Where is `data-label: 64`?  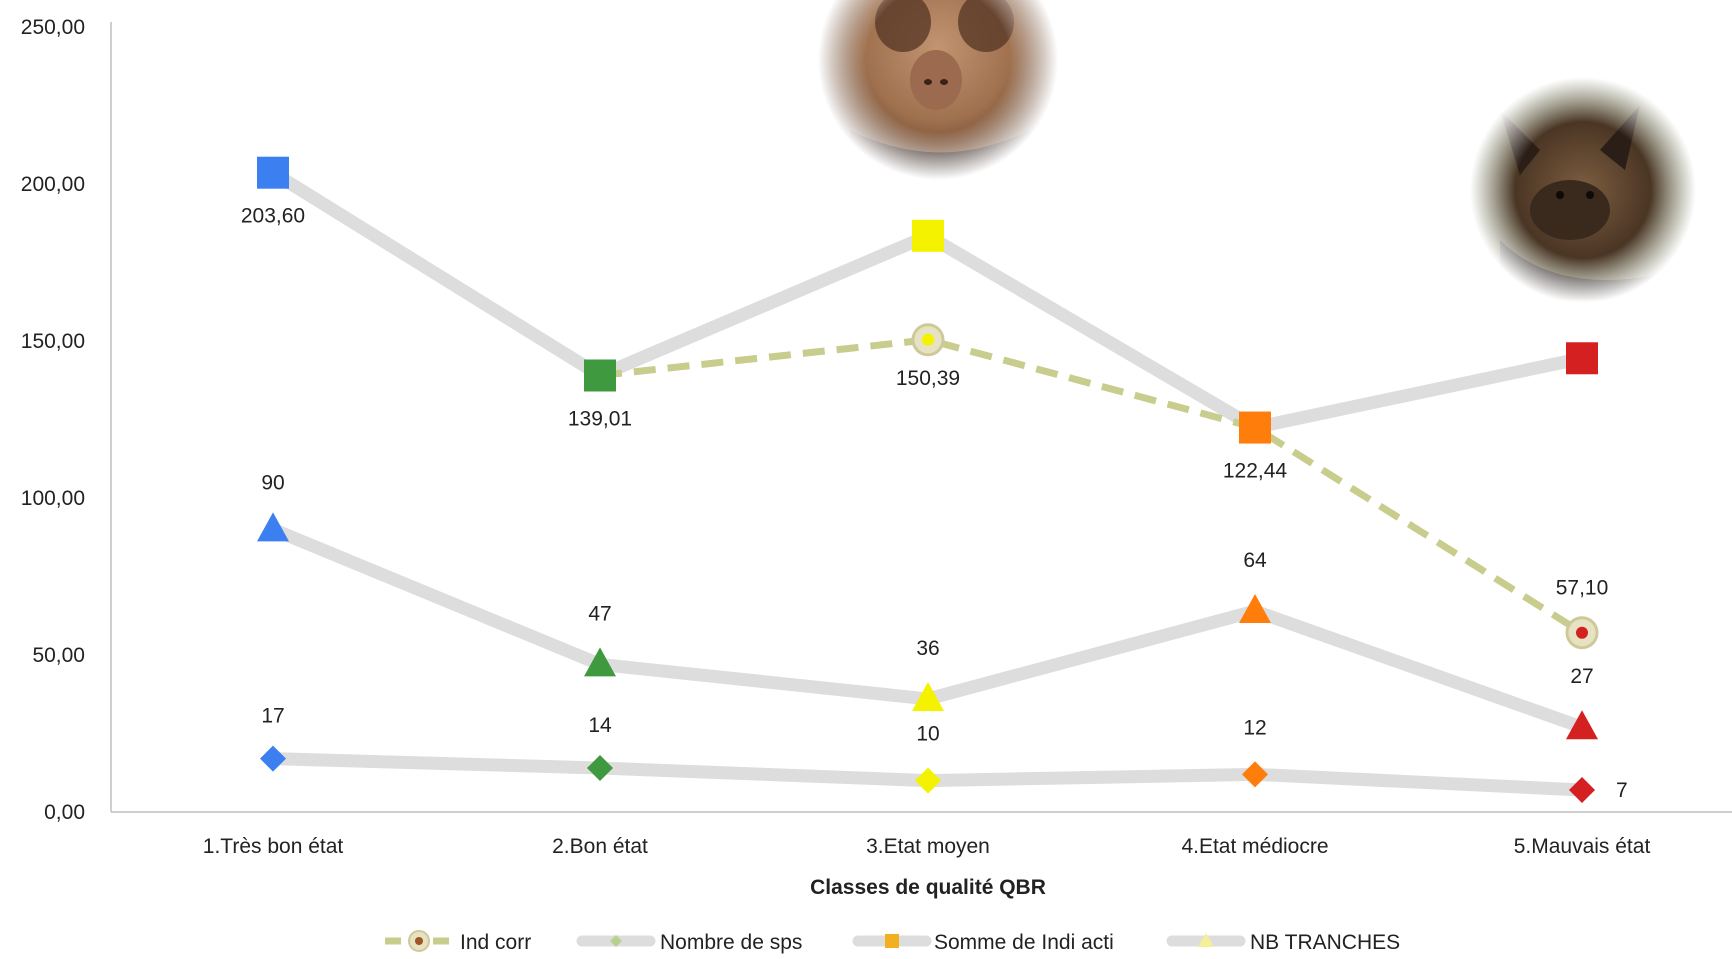
data-label: 64 is located at coordinates (1255, 560).